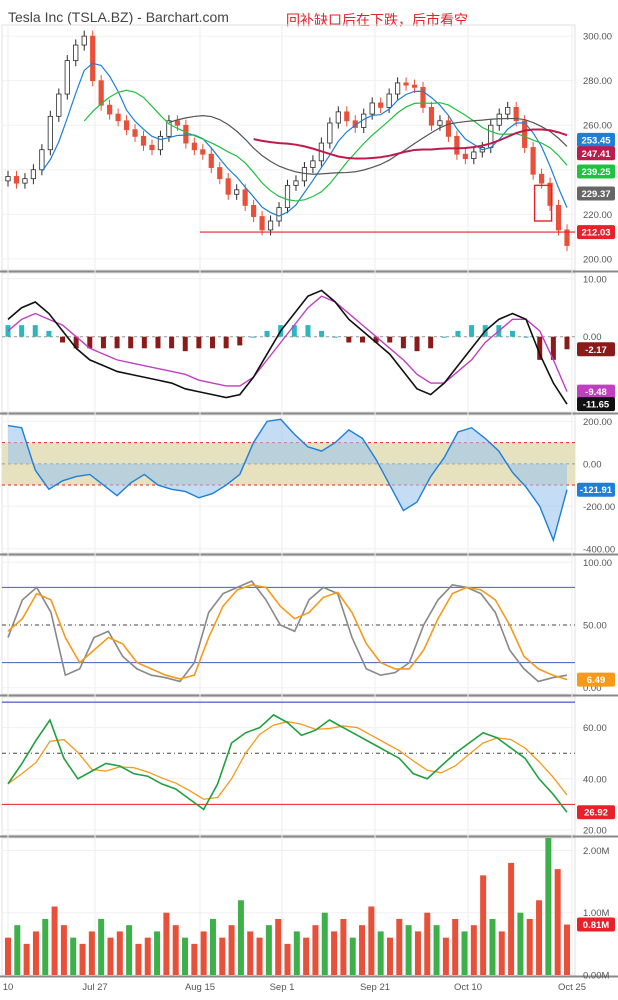  I want to click on value-badge-price: 229.37, so click(596, 193).